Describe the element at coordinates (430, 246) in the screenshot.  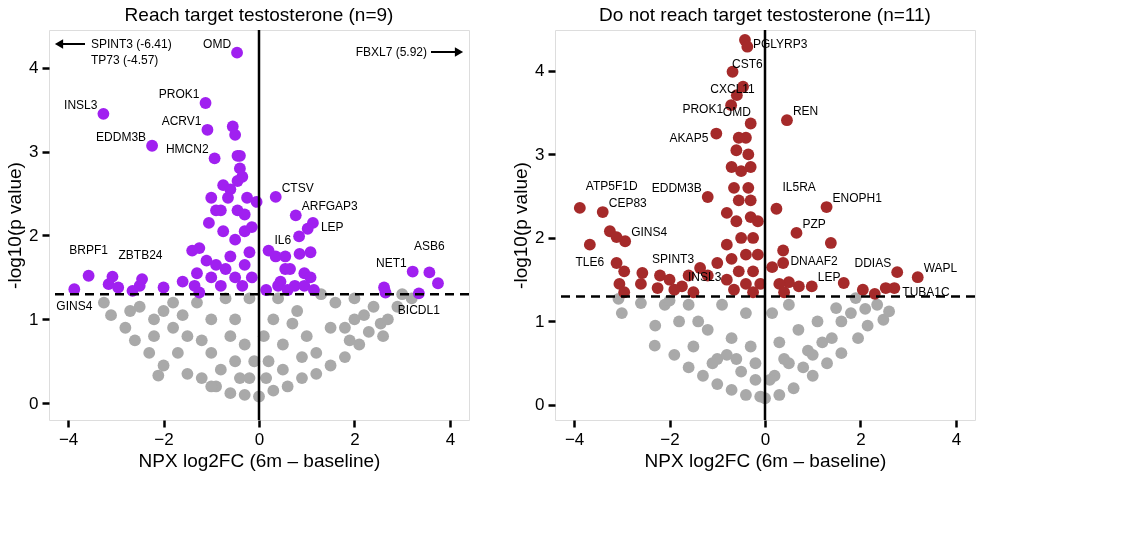
I see `annotation: ASB6` at that location.